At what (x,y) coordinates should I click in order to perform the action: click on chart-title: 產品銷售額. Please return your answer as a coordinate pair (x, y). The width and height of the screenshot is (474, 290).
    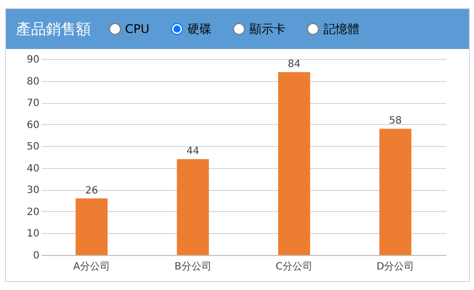
    Looking at the image, I should click on (53, 29).